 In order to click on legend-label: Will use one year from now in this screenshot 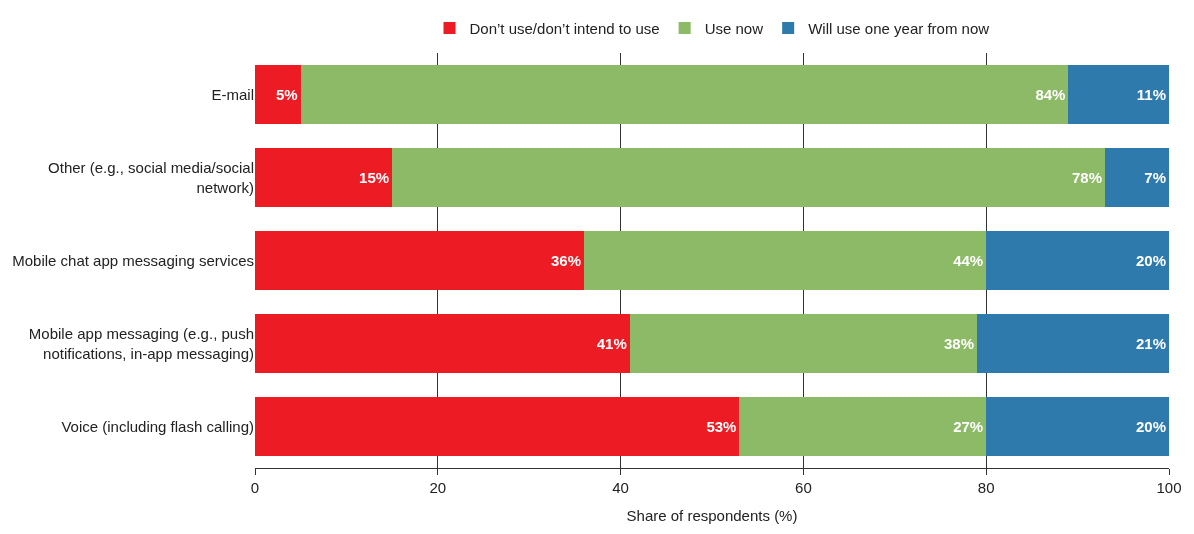, I will do `click(899, 28)`.